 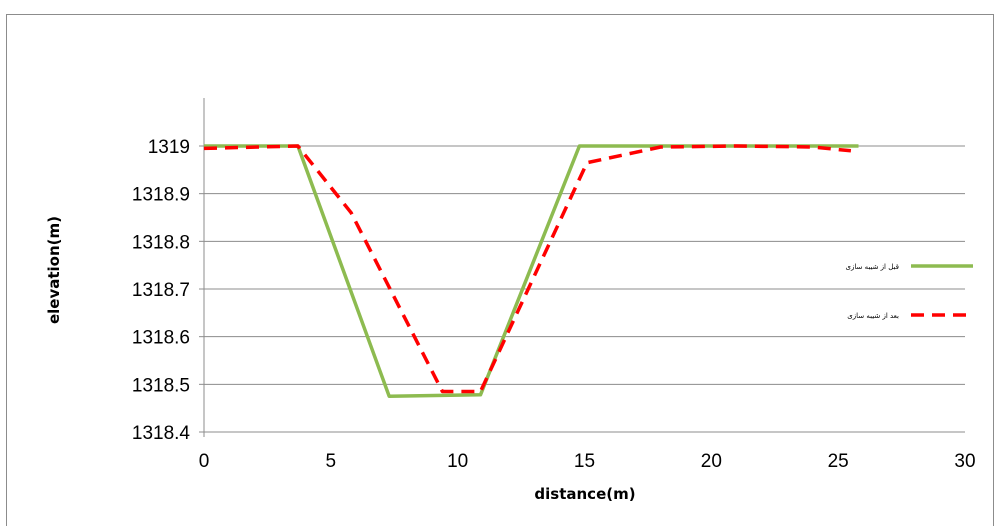 I want to click on x-tick-labels: 0 5 10 15 20 25 30, so click(x=587, y=461).